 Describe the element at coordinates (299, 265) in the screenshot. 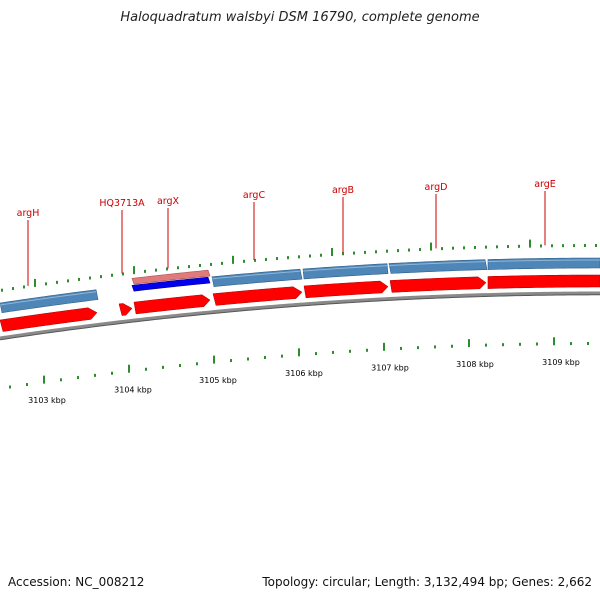

I see `upper-tick-track` at that location.